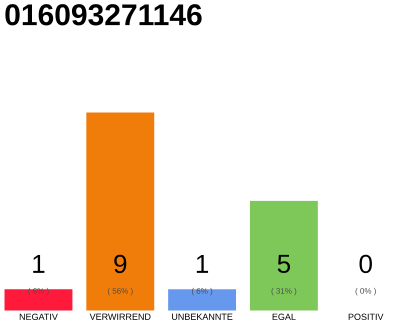 The height and width of the screenshot is (320, 410). What do you see at coordinates (366, 317) in the screenshot?
I see `x-tick-label: POSITIV` at bounding box center [366, 317].